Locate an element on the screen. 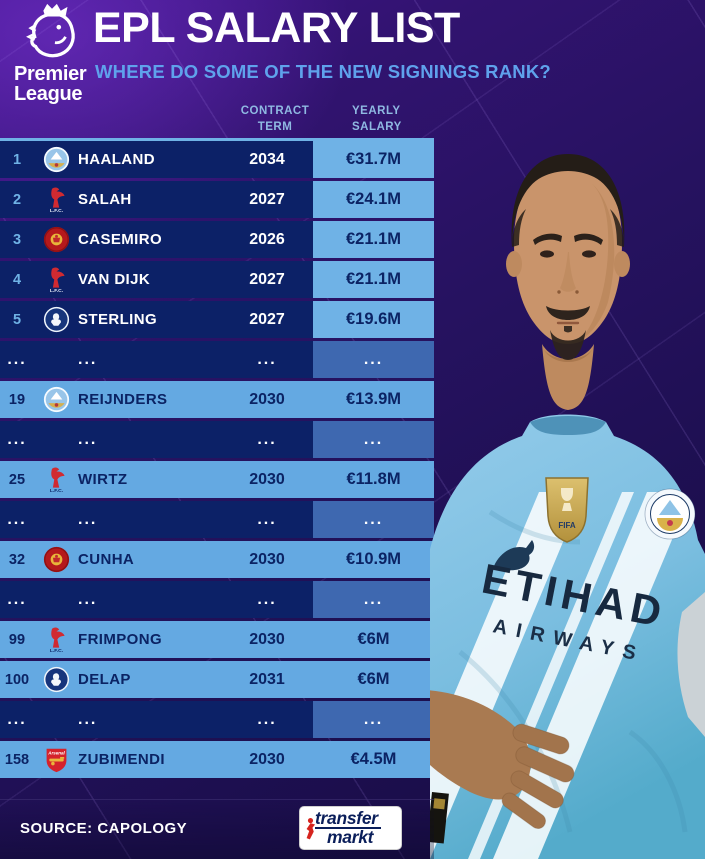  man-city-crest-large-icon is located at coordinates (670, 514).